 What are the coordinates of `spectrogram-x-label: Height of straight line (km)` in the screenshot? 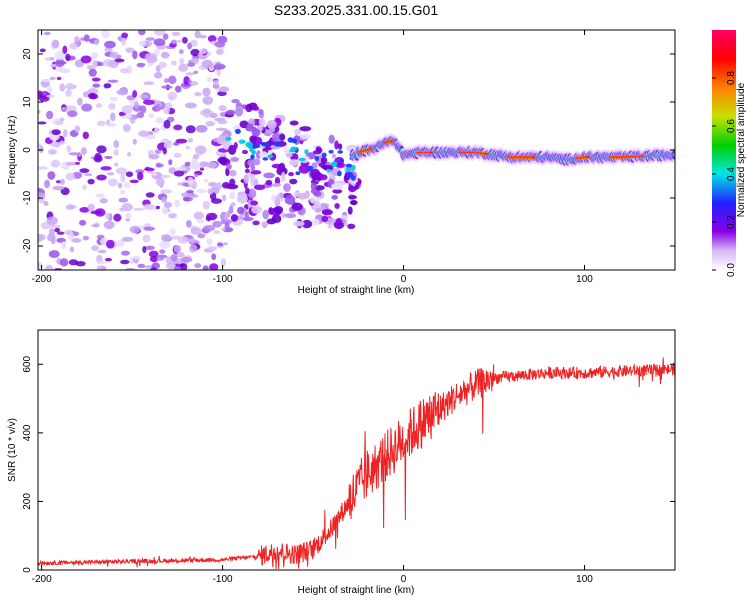 It's located at (356, 290).